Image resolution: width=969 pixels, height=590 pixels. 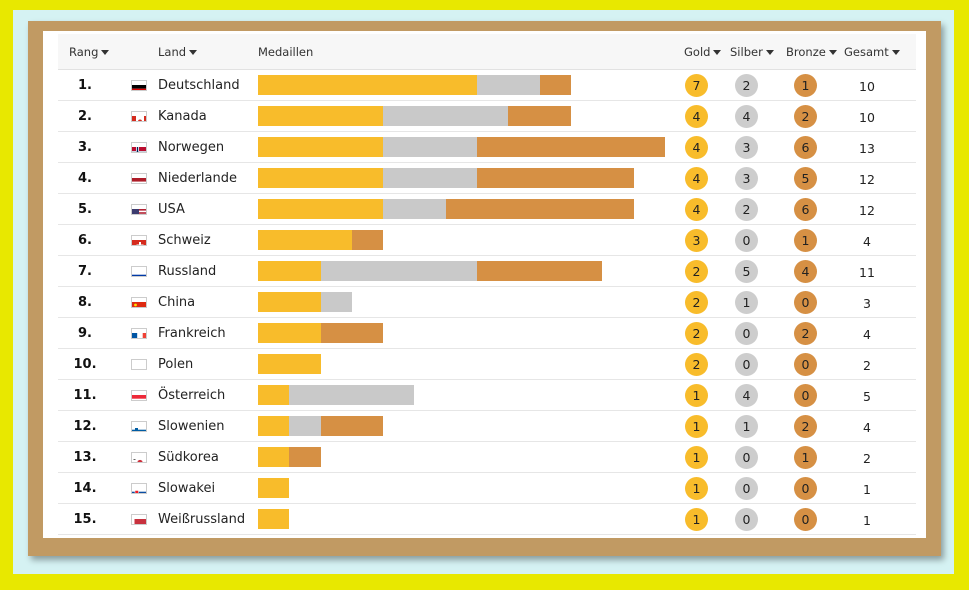 What do you see at coordinates (85, 457) in the screenshot?
I see `rank: 13.` at bounding box center [85, 457].